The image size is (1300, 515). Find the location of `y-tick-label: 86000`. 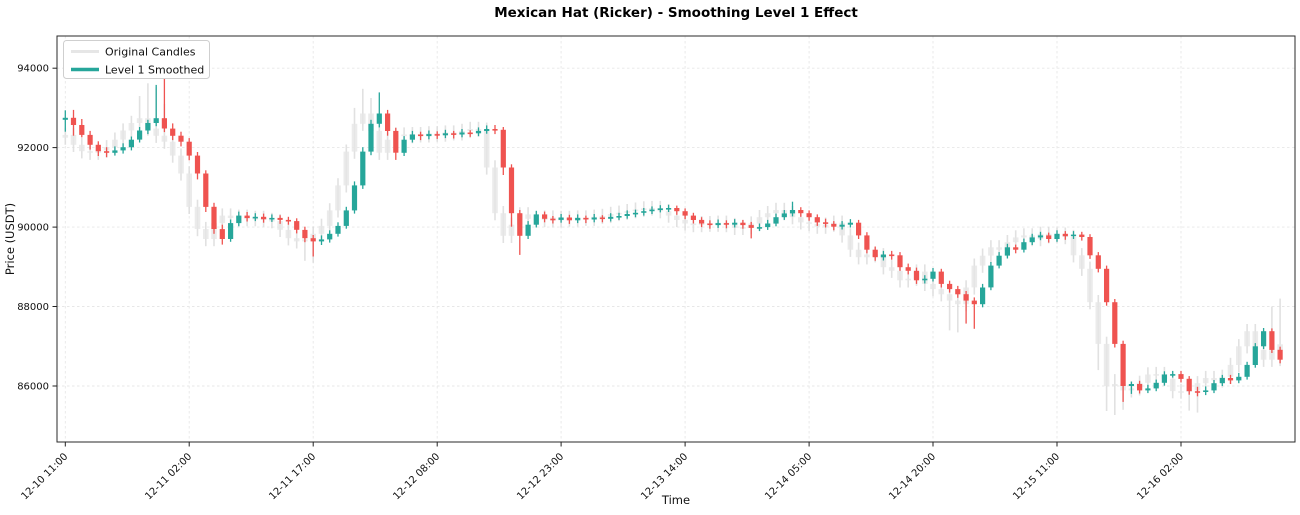

y-tick-label: 86000 is located at coordinates (33, 387).